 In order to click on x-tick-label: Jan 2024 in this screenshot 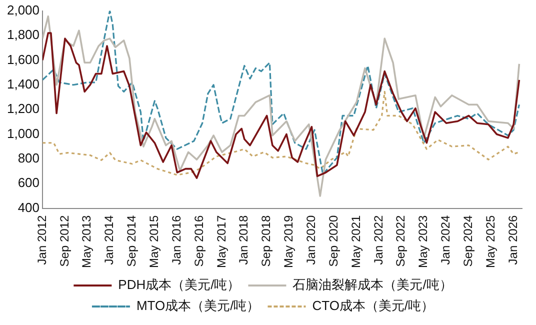, I will do `click(445, 239)`.